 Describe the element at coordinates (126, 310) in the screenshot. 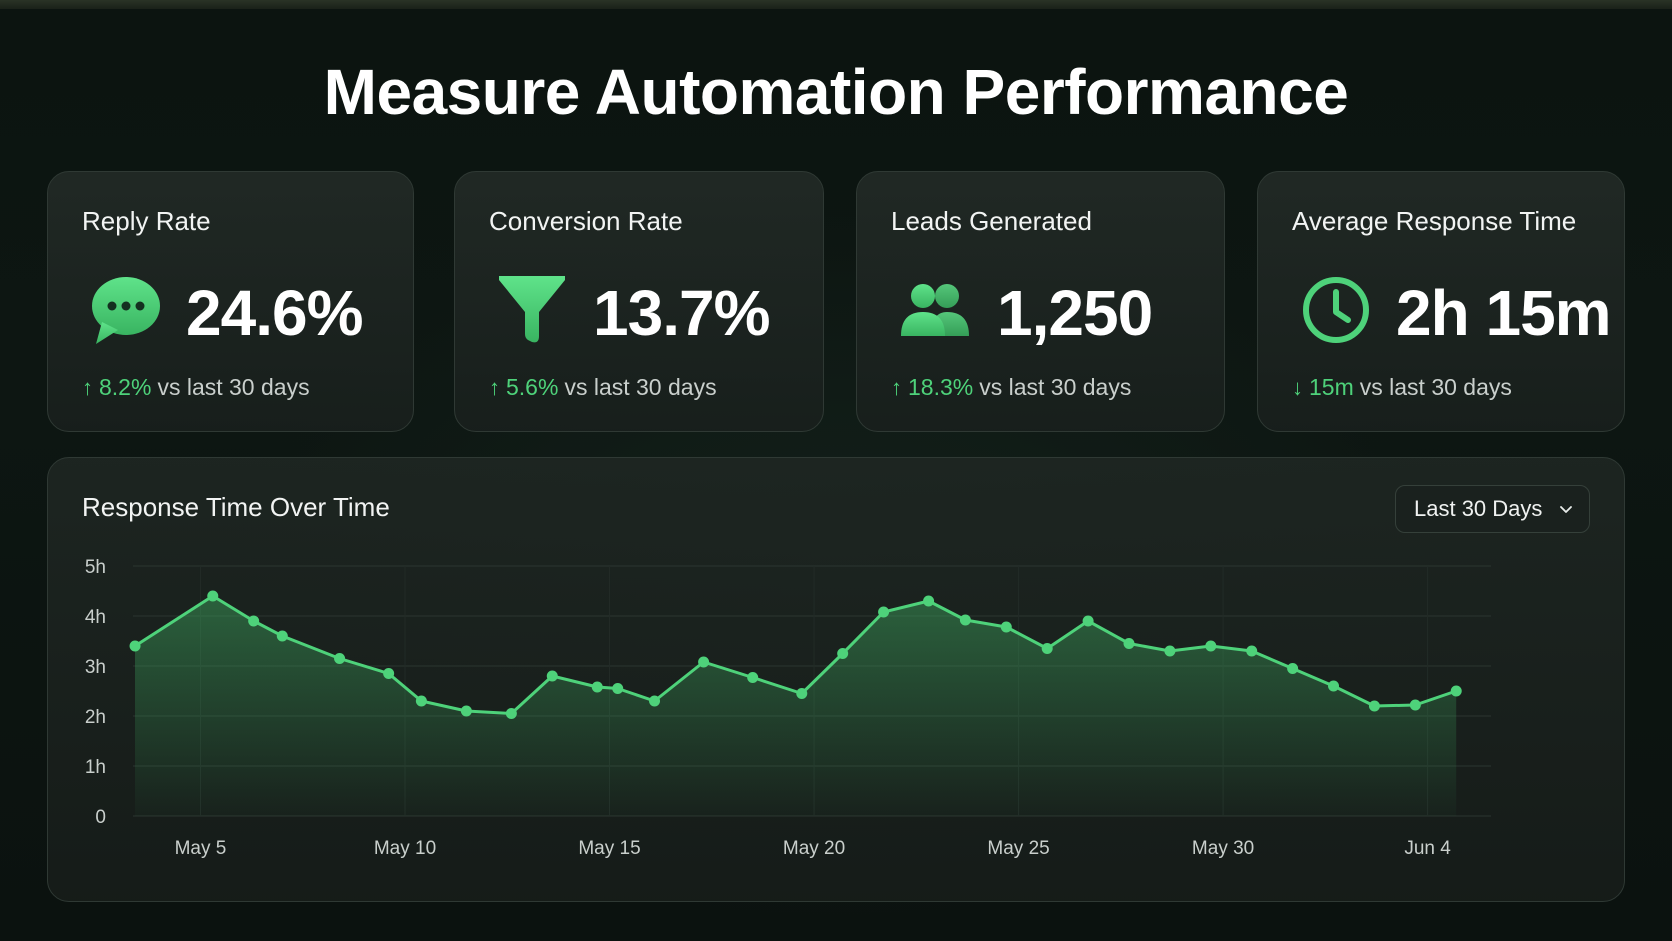

I see `chat-bubble-icon` at that location.